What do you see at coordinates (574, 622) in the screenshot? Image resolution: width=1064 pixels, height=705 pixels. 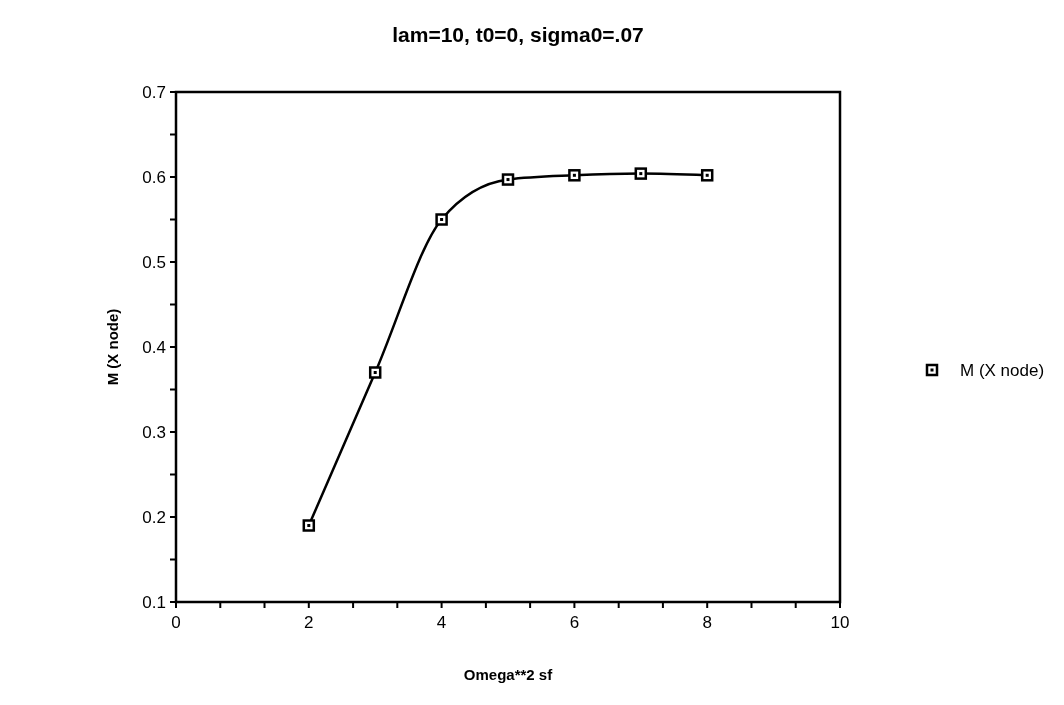 I see `x-tick-label: 6` at bounding box center [574, 622].